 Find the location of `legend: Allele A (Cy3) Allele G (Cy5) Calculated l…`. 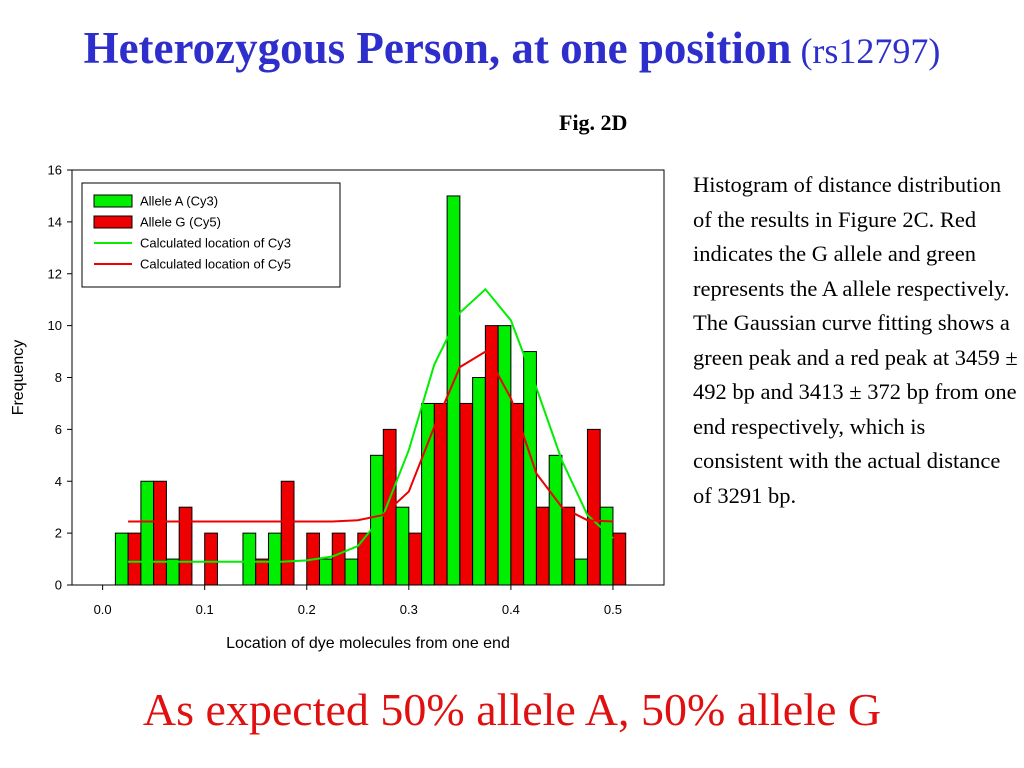

legend: Allele A (Cy3) Allele G (Cy5) Calculated l… is located at coordinates (211, 235).